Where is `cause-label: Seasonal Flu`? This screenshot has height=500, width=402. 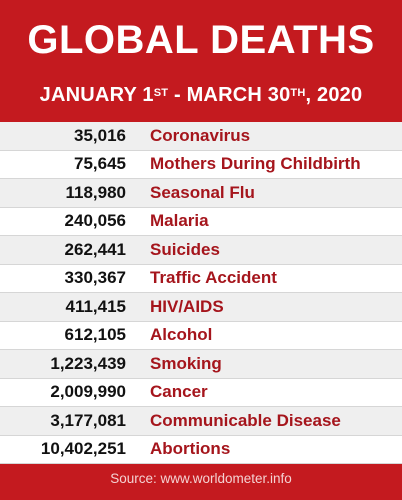 cause-label: Seasonal Flu is located at coordinates (202, 192).